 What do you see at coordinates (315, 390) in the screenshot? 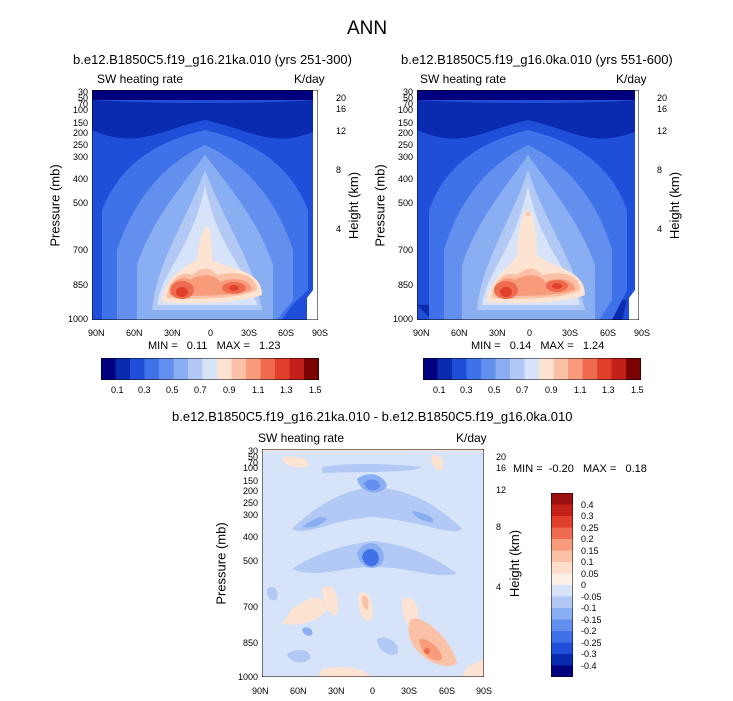
I see `colorbar-label: 1.5` at bounding box center [315, 390].